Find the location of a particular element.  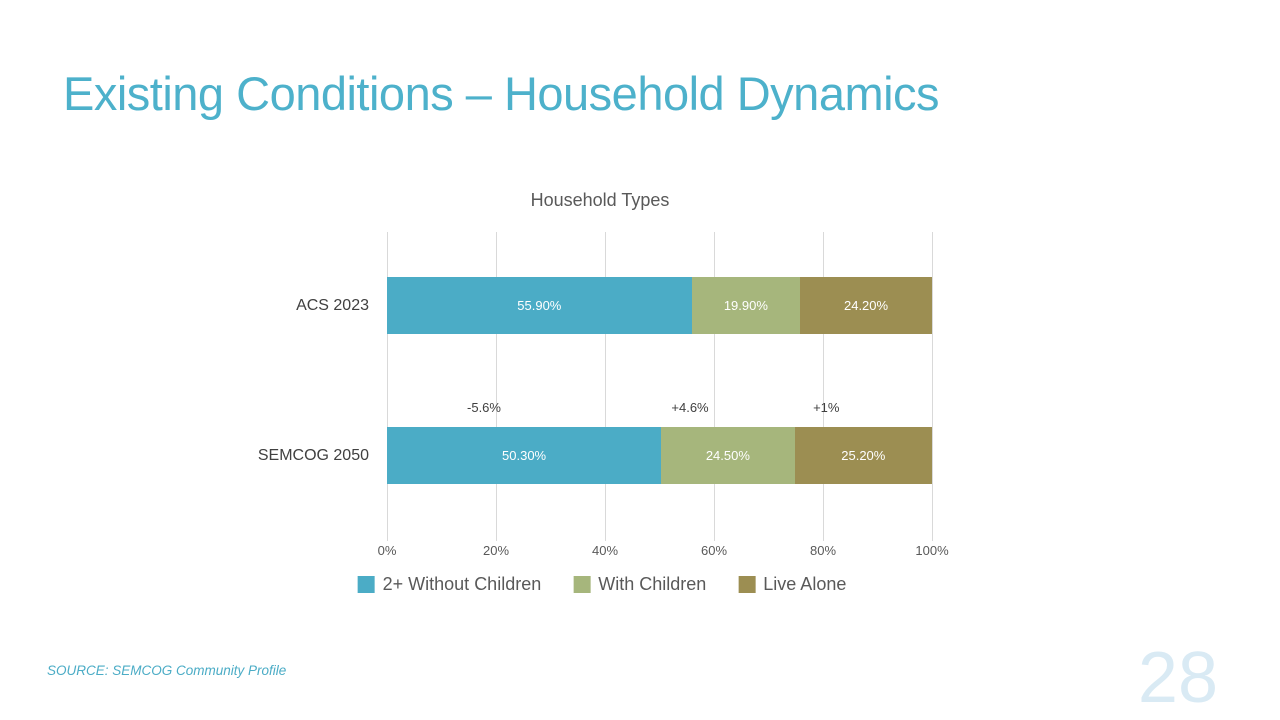

bar-segment: 19.90% is located at coordinates (746, 305).